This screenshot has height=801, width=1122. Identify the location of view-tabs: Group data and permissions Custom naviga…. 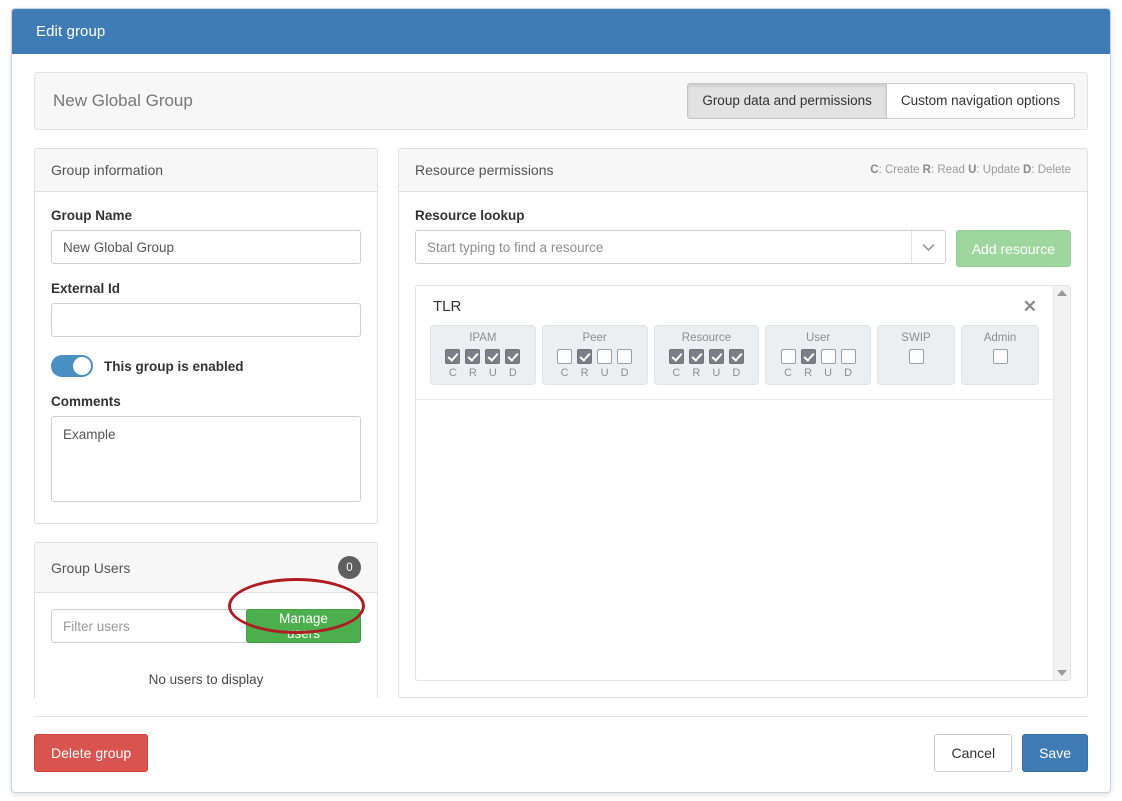
(881, 101).